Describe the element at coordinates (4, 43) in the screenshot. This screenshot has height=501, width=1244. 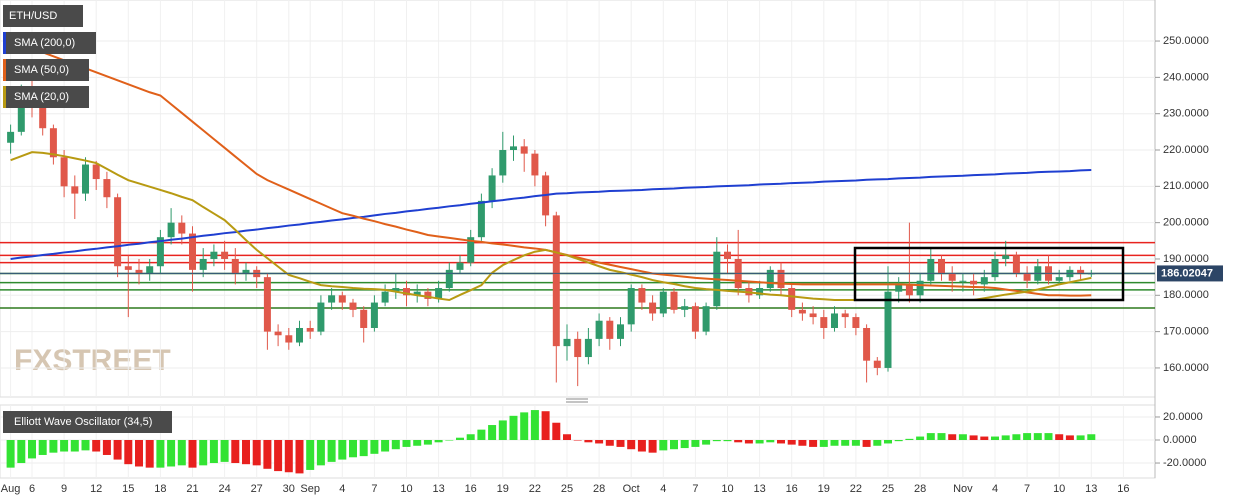
I see `legend-swatch` at that location.